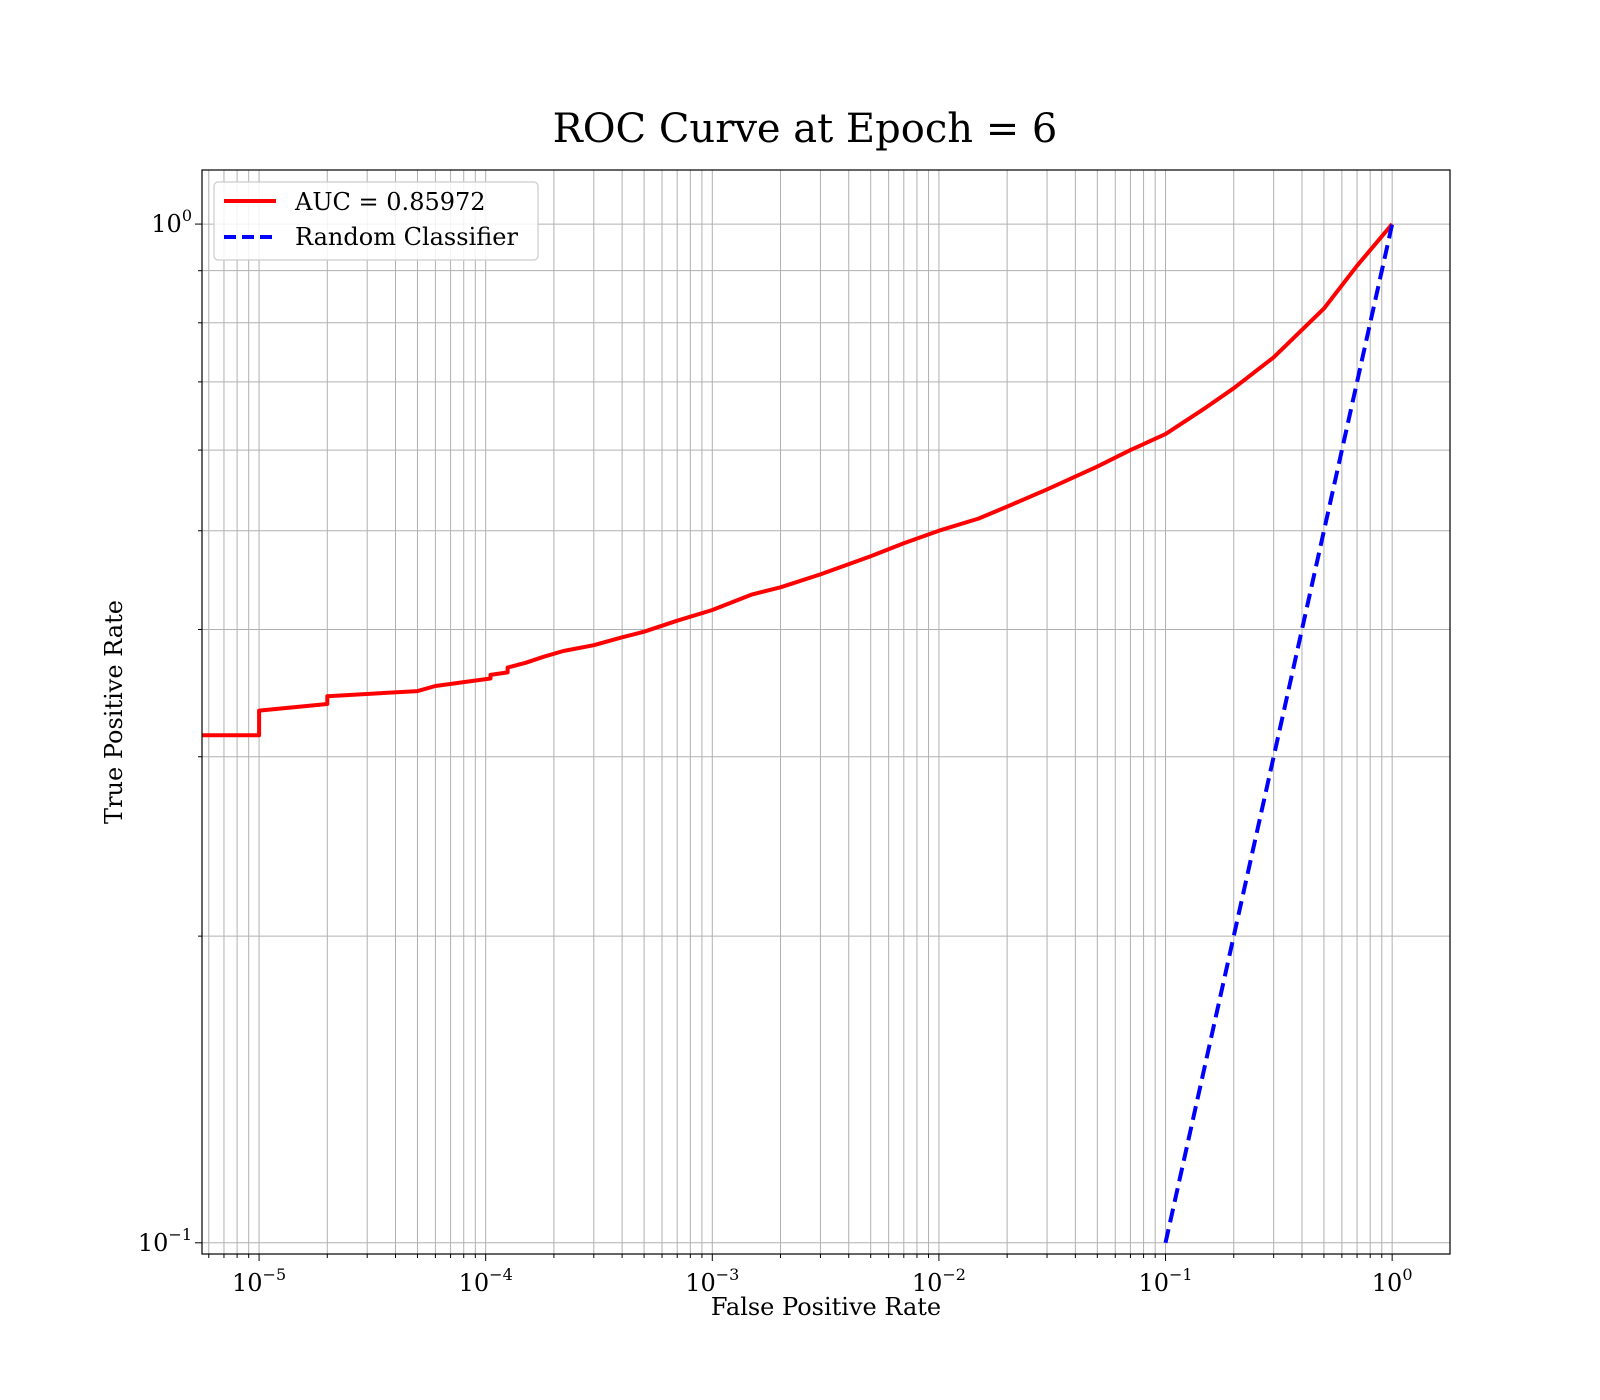  I want to click on legend-label-random: Random Classifier, so click(406, 237).